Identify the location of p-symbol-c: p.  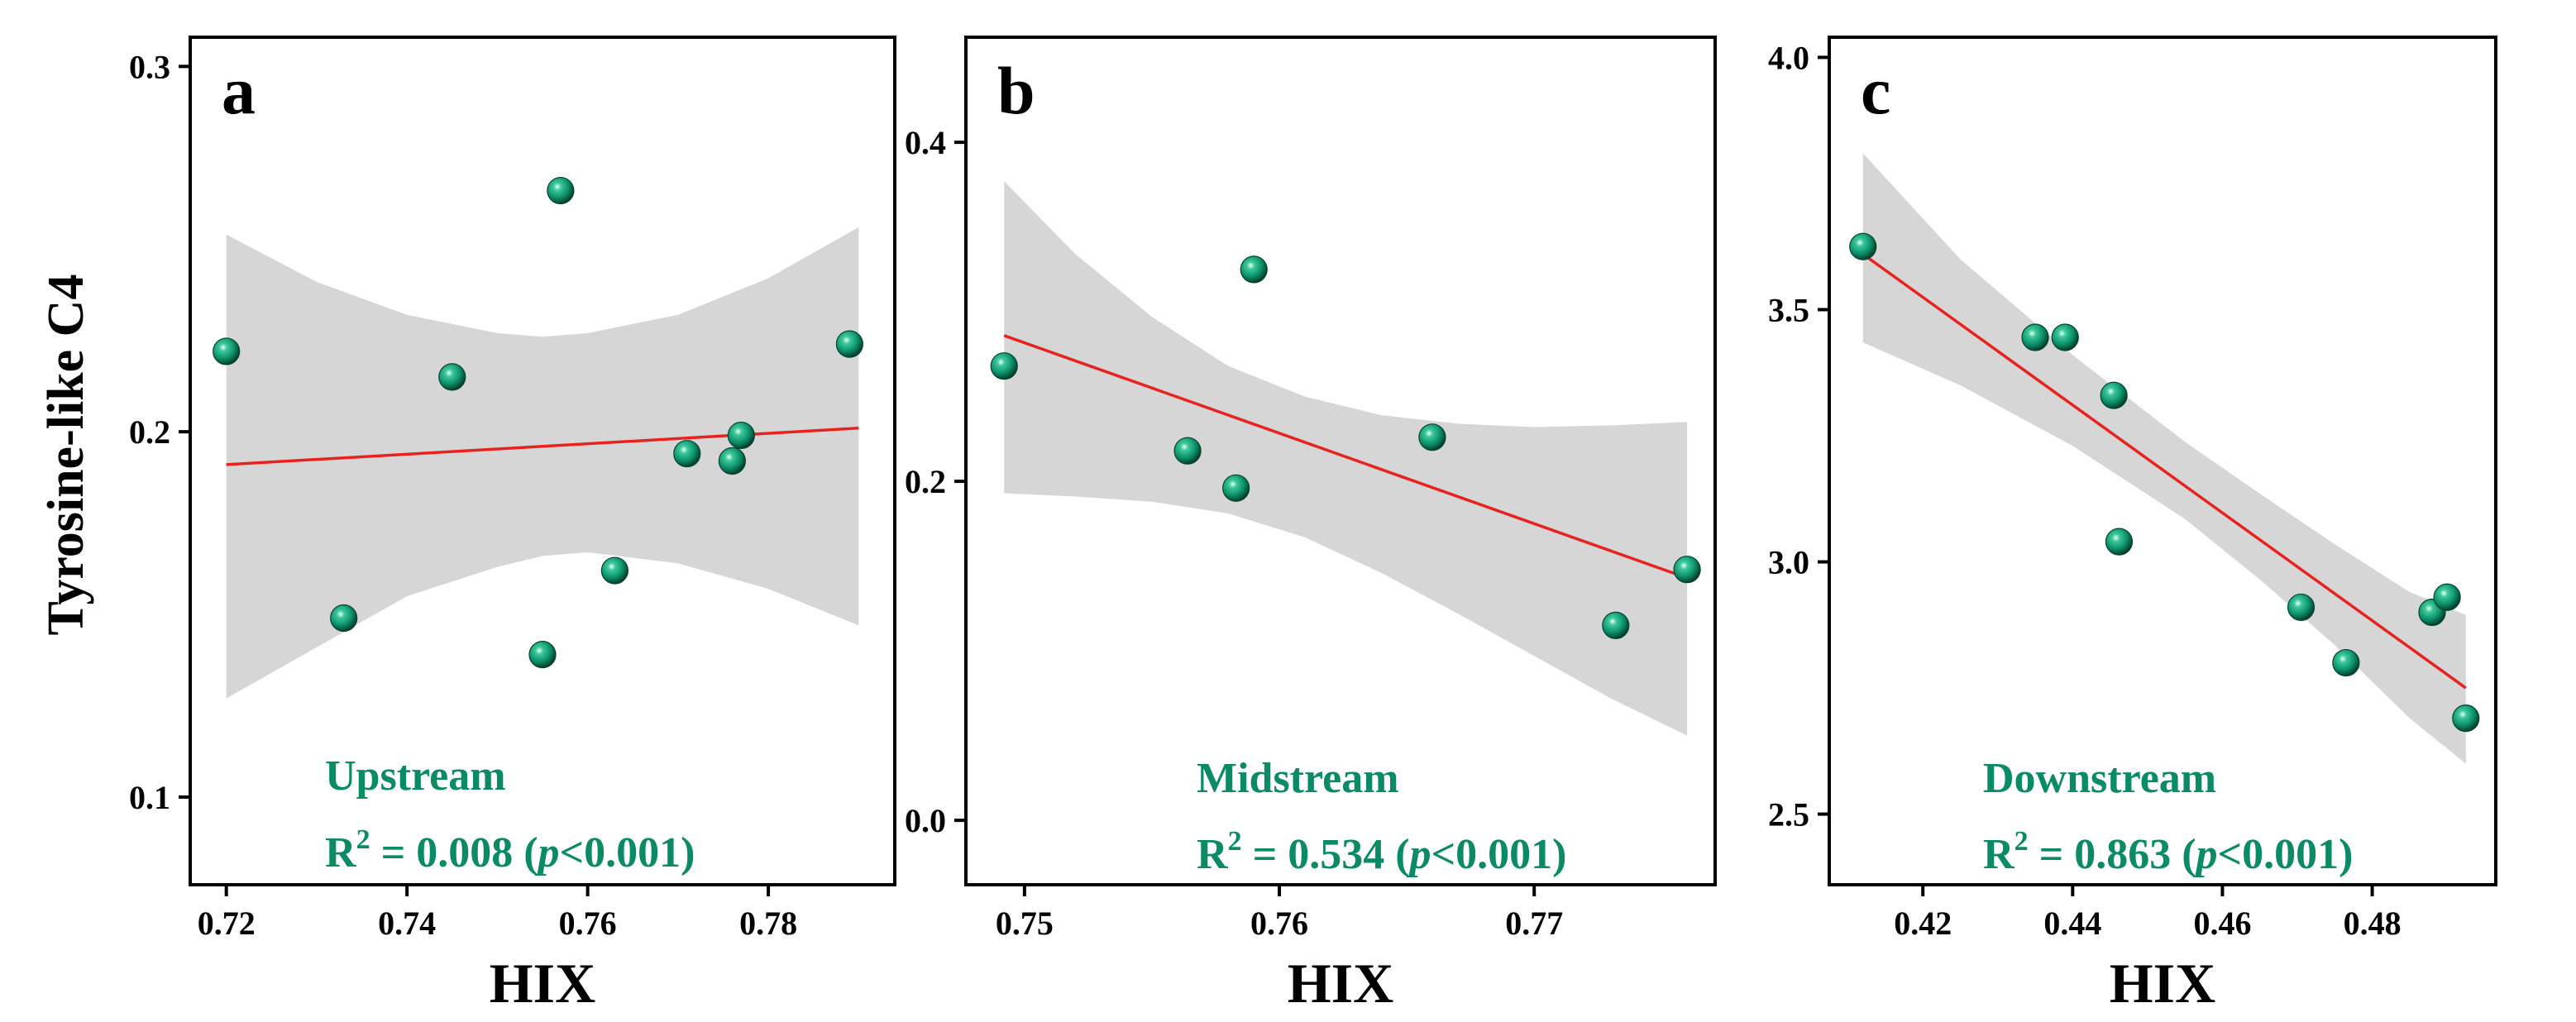
(2205, 854).